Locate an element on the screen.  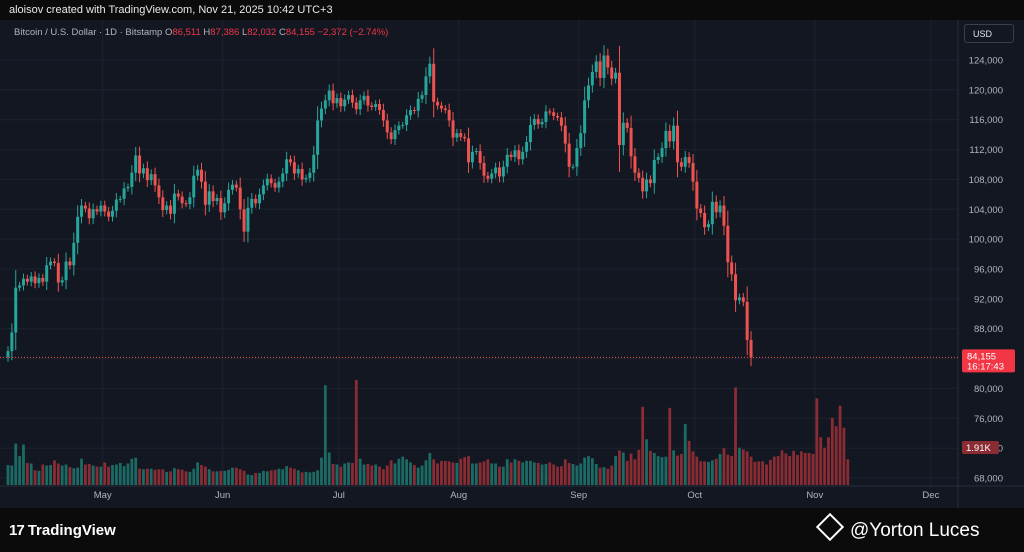
low-label: L is located at coordinates (244, 32).